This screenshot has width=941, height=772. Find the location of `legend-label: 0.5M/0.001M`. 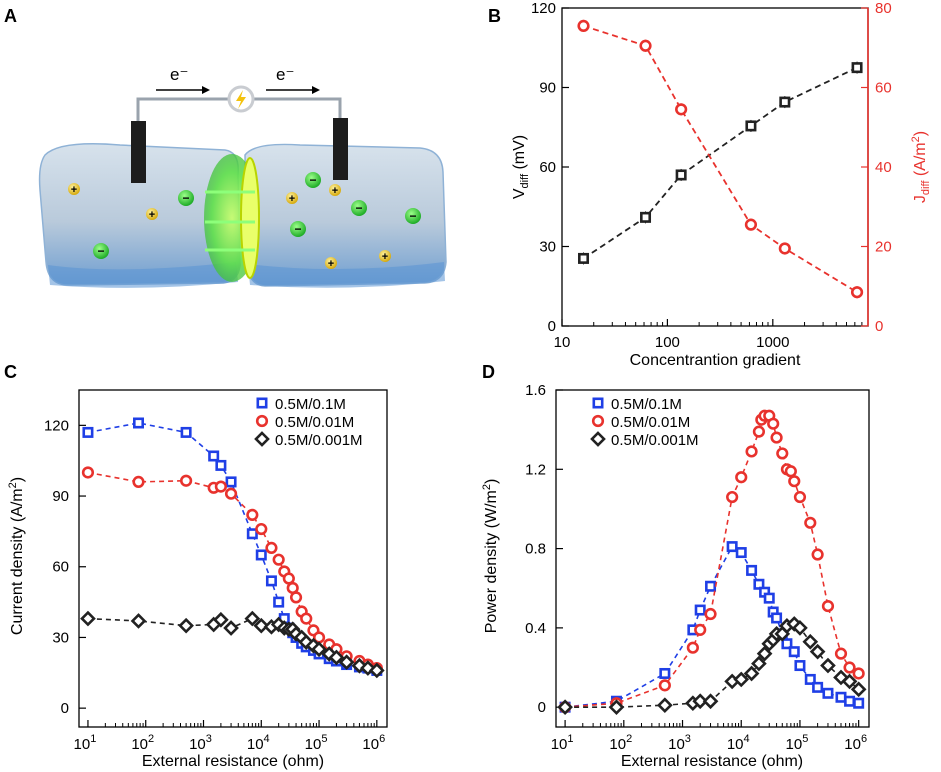

legend-label: 0.5M/0.001M is located at coordinates (319, 440).